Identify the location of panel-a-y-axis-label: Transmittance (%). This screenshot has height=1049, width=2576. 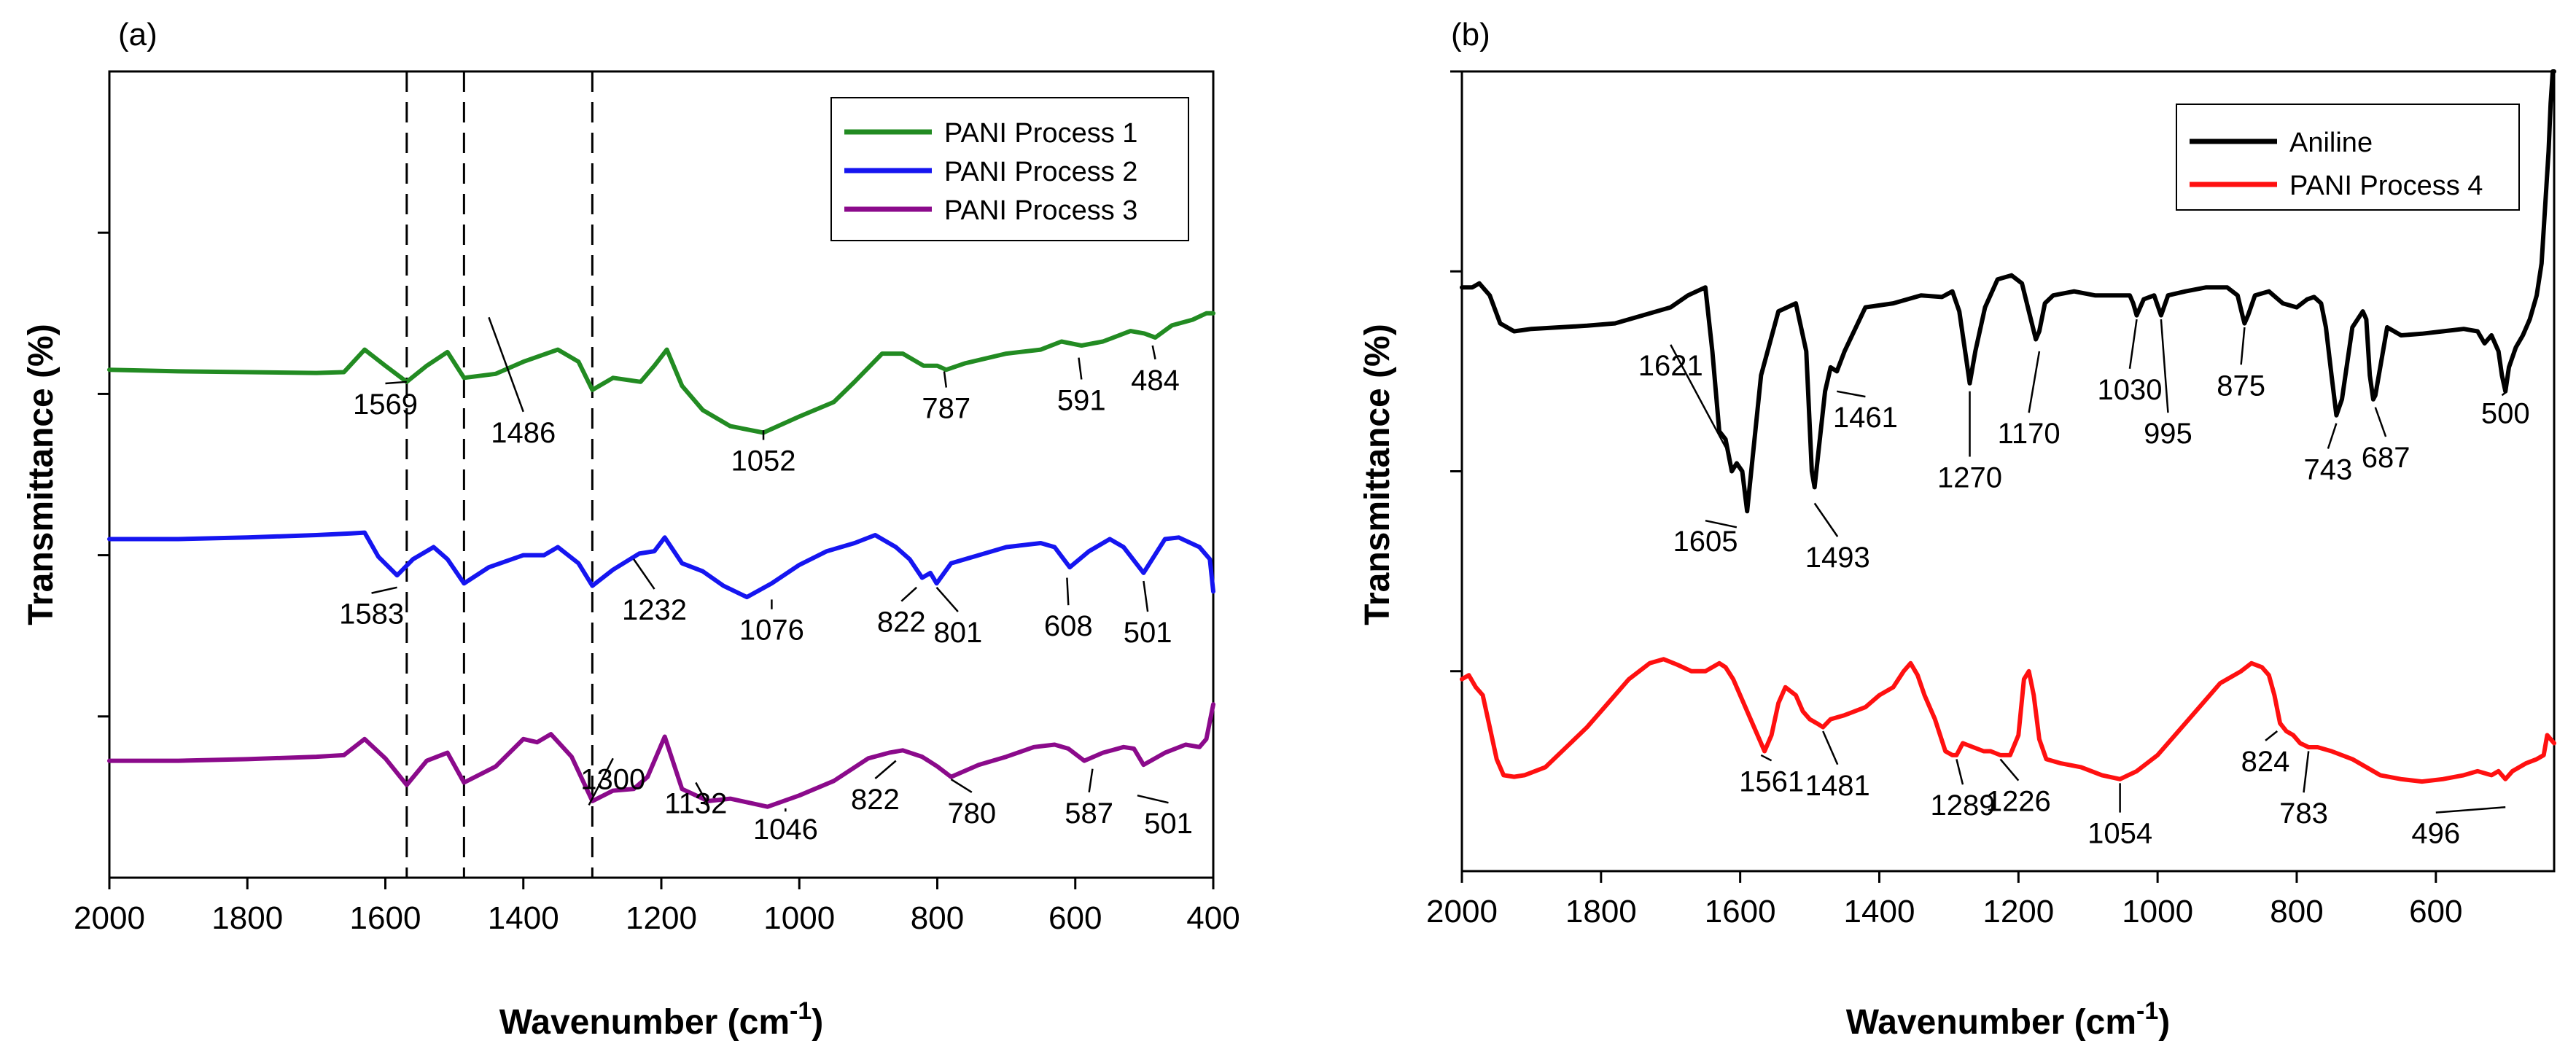
(41, 474).